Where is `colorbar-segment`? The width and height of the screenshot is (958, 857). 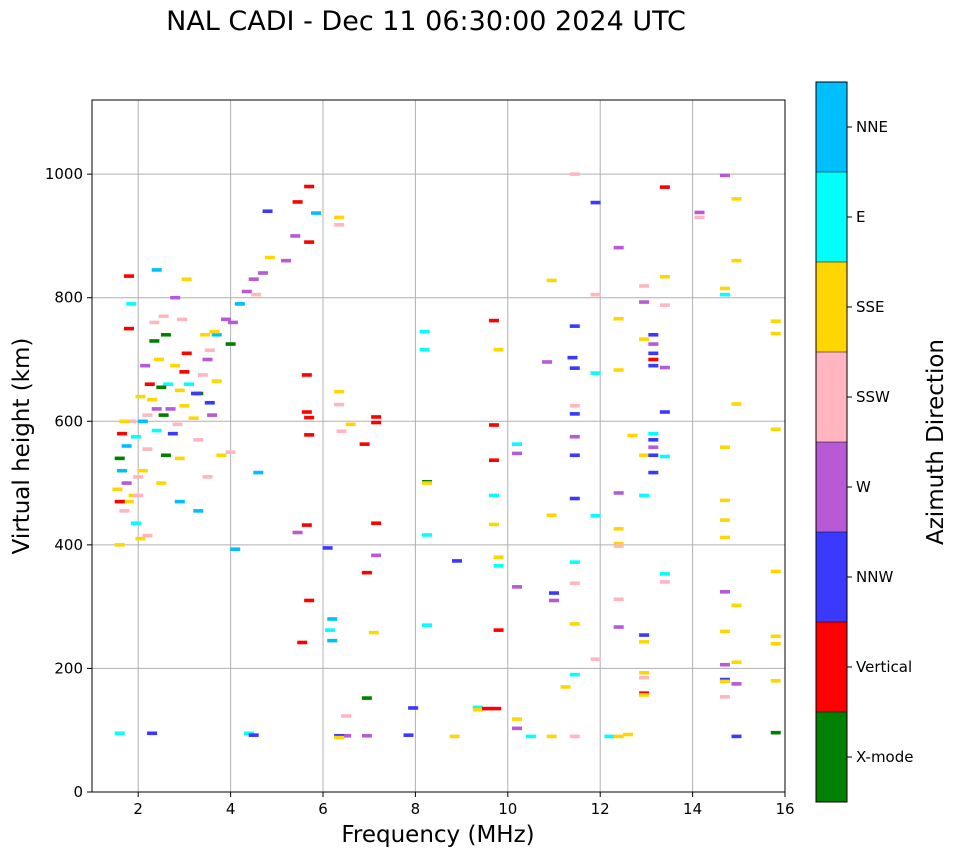
colorbar-segment is located at coordinates (831, 757).